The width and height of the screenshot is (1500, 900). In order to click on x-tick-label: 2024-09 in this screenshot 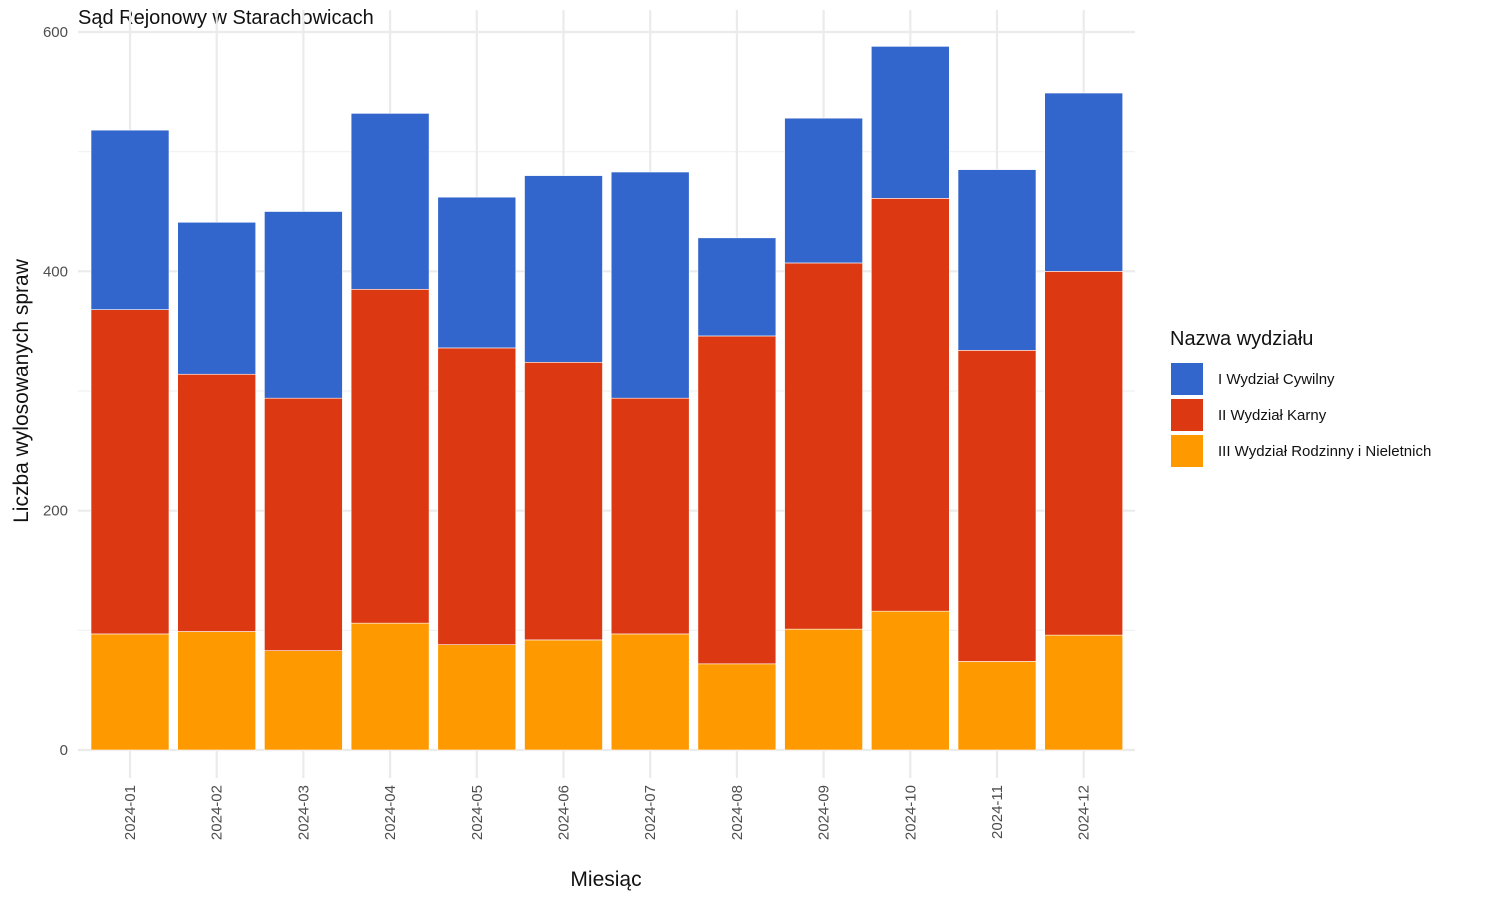, I will do `click(824, 812)`.